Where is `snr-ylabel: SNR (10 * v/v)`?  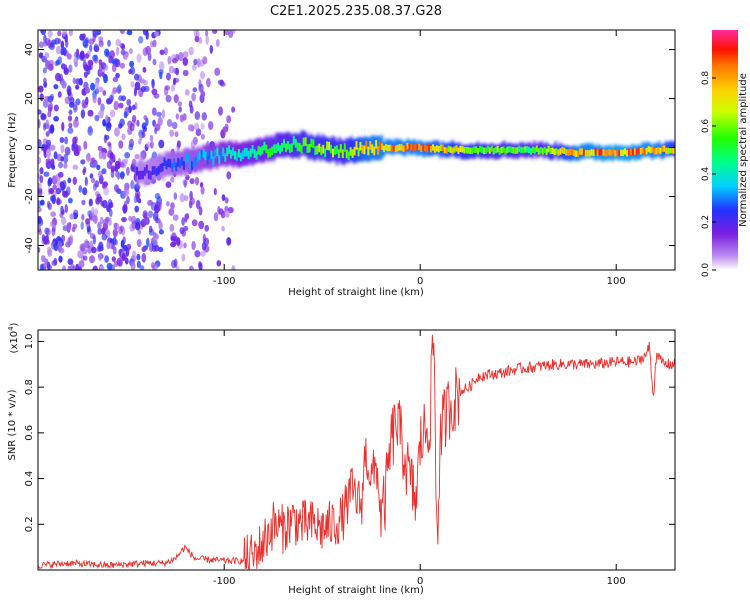
snr-ylabel: SNR (10 * v/v) is located at coordinates (12, 424).